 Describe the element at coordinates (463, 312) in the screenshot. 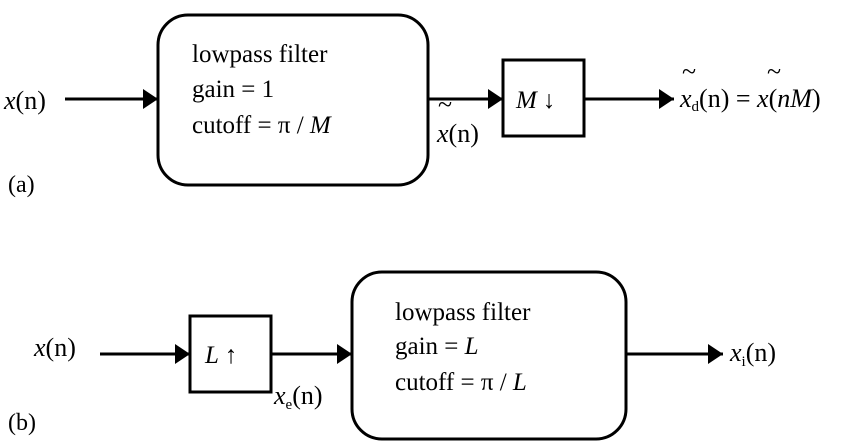

I see `b-filter-line1: lowpass filter` at that location.